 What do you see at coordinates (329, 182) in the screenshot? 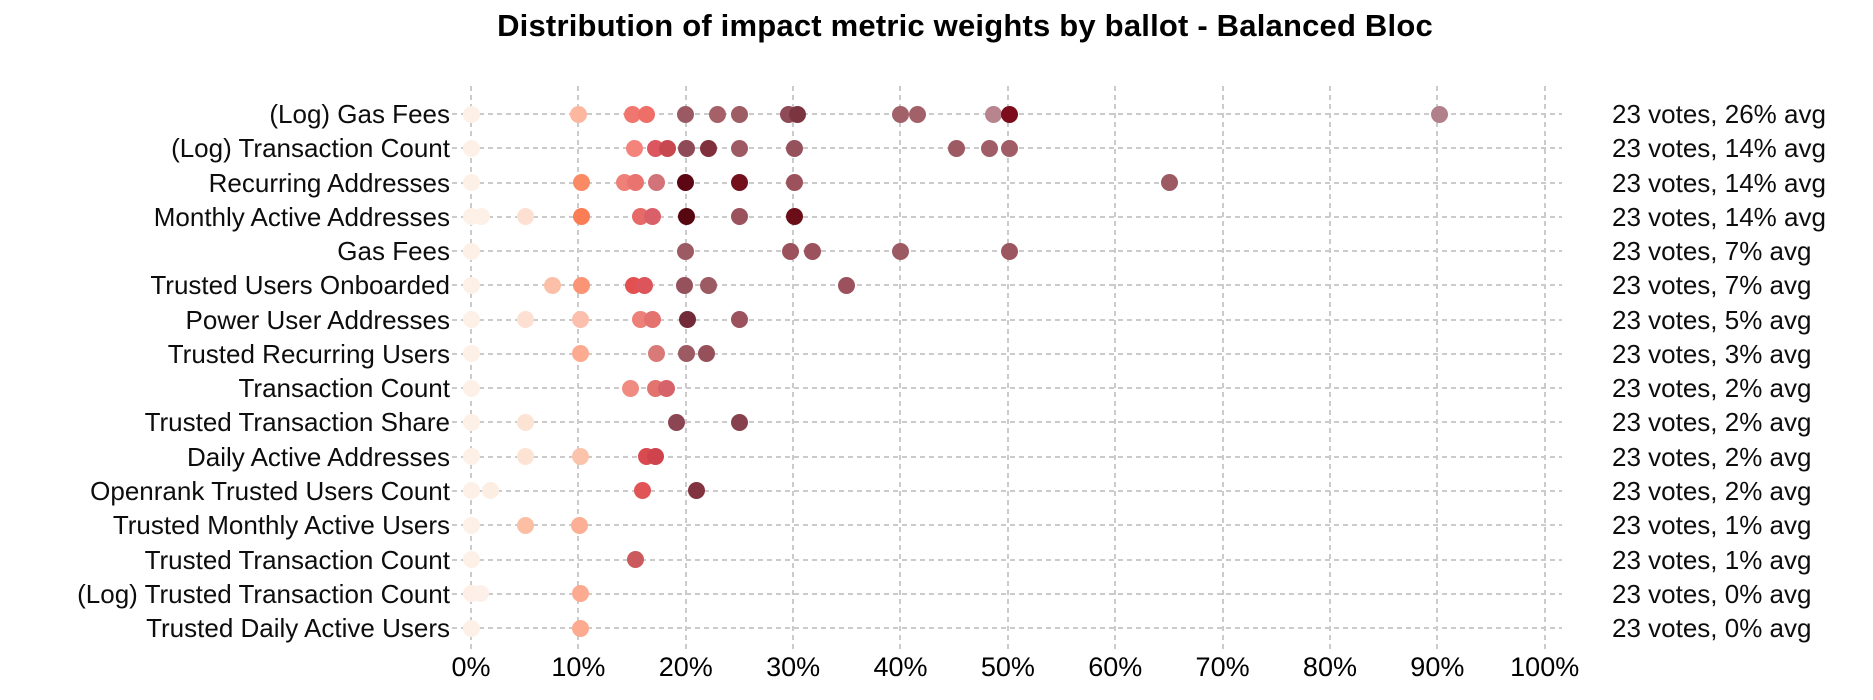
I see `y-axis-label: Recurring Addresses` at bounding box center [329, 182].